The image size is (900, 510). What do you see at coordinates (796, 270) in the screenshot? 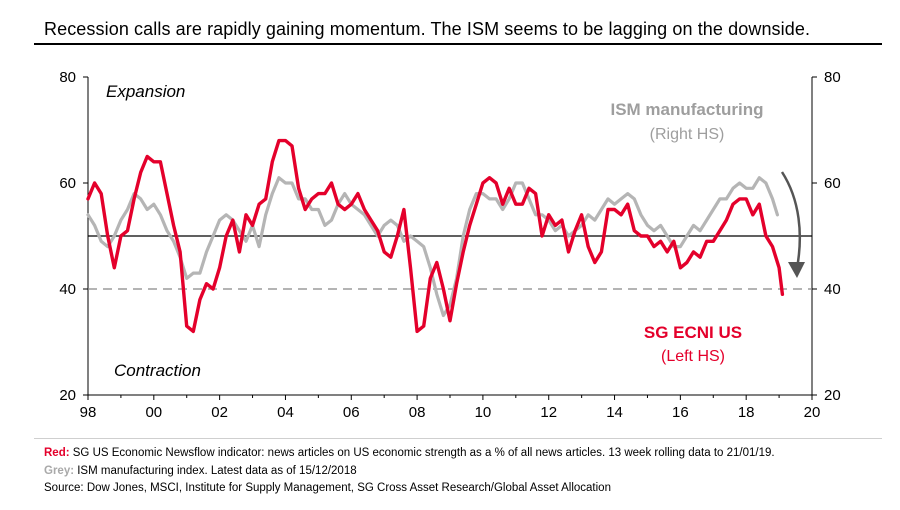
I see `down-arrow-head-icon` at bounding box center [796, 270].